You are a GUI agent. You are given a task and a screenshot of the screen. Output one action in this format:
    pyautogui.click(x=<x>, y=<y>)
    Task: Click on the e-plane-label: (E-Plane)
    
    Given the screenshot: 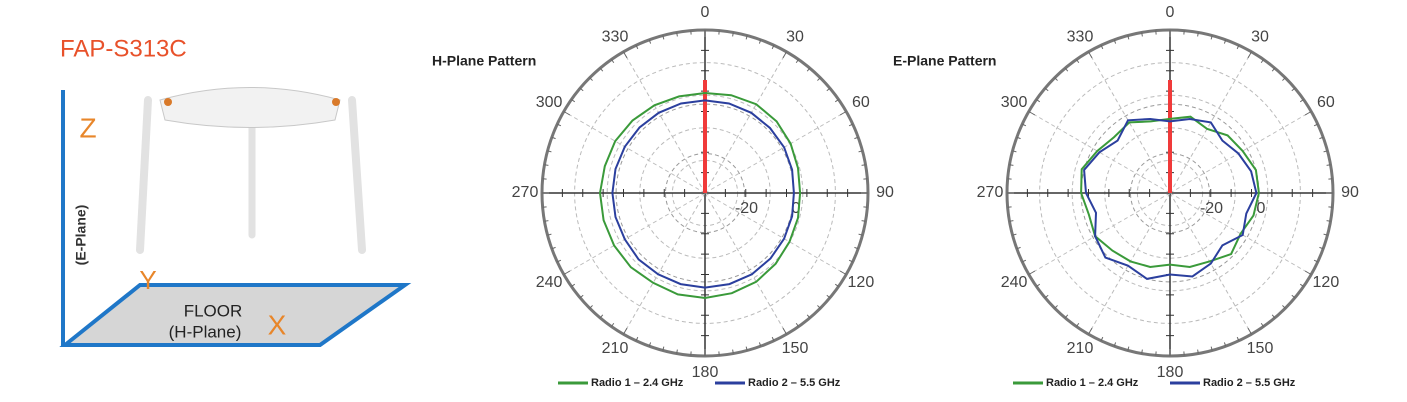 What is the action you would take?
    pyautogui.click(x=81, y=235)
    